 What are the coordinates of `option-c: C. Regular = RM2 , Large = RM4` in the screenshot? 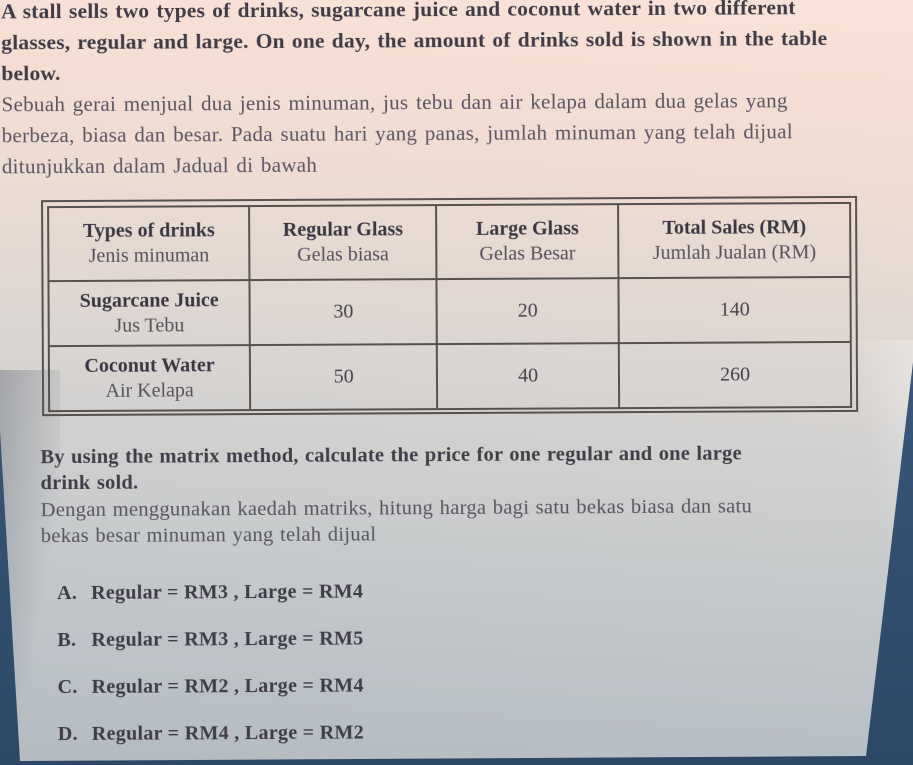 It's located at (210, 686).